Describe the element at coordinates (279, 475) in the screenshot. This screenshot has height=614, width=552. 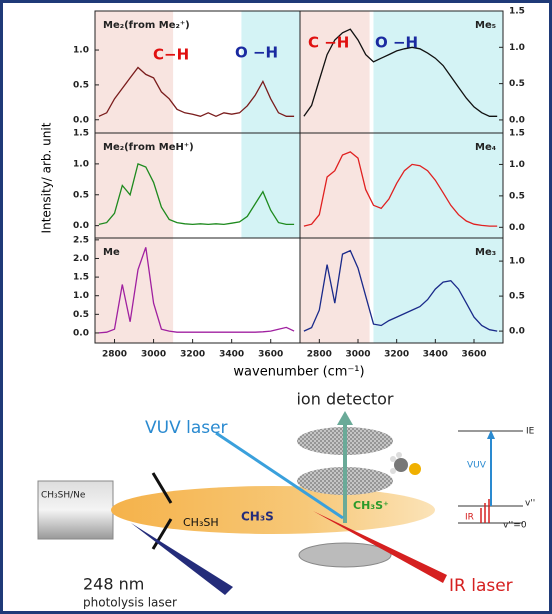
I see `vuv-beam` at that location.